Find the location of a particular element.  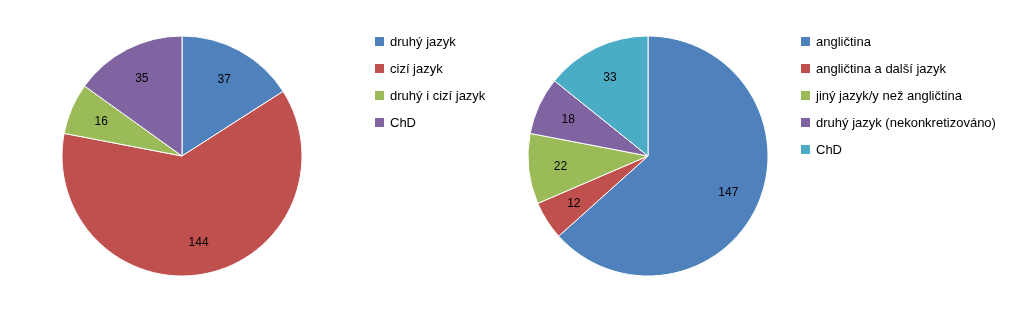

data-label: 35 is located at coordinates (142, 77).